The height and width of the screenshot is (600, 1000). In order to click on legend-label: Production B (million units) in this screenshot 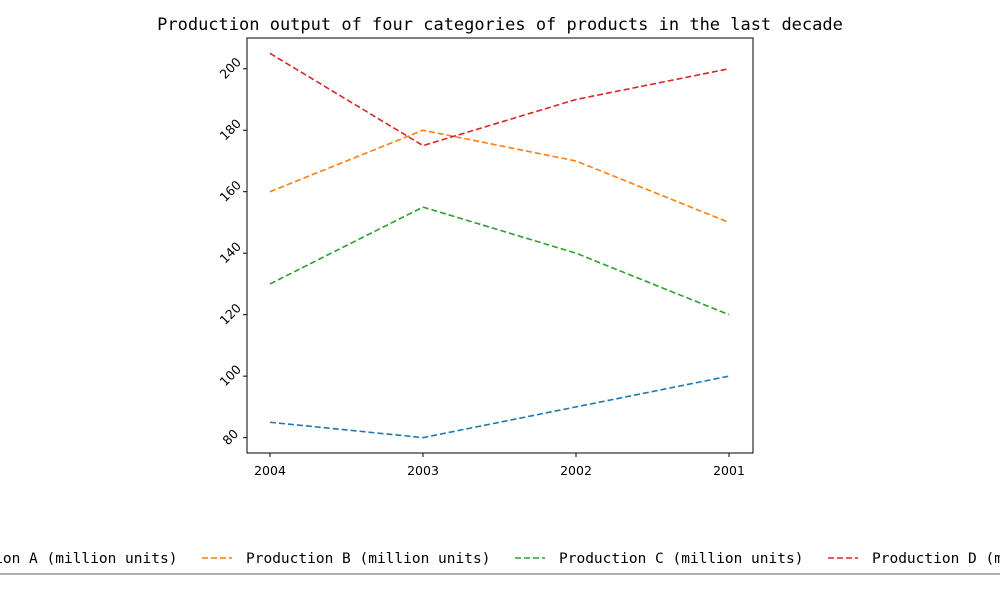, I will do `click(368, 559)`.